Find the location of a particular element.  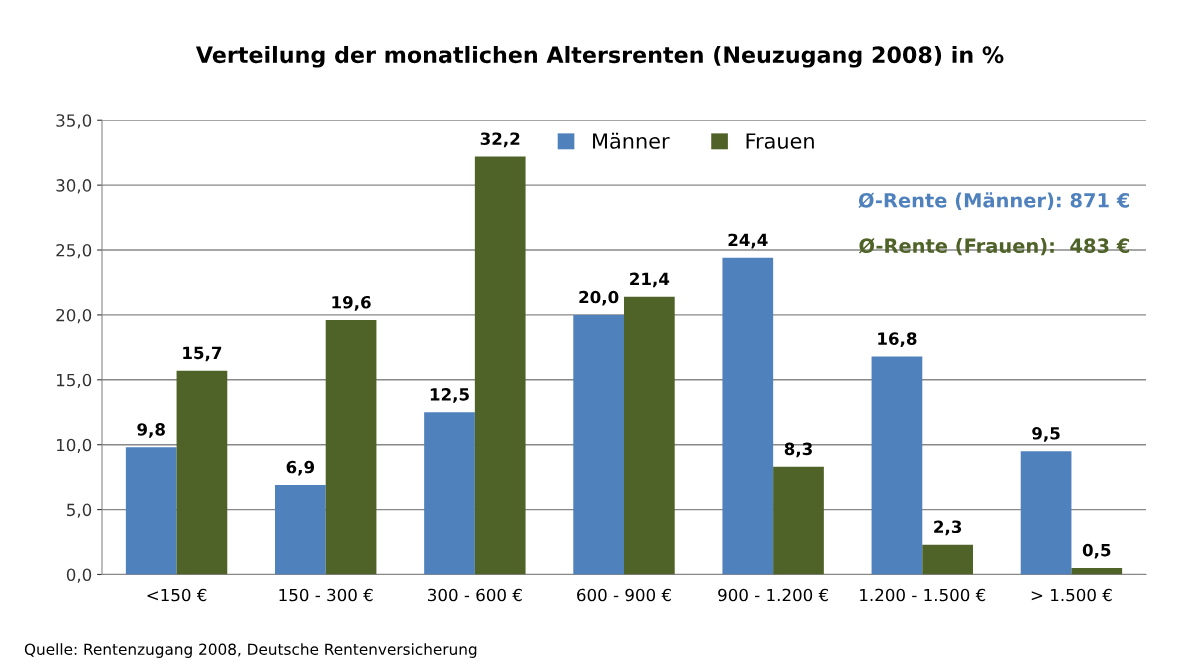

legend-label: Männer is located at coordinates (631, 140).